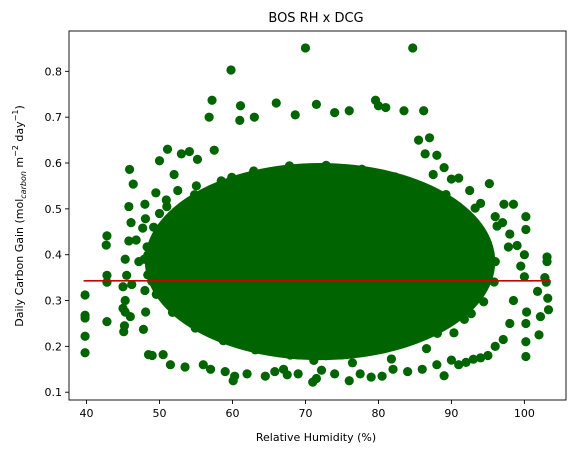  What do you see at coordinates (305, 413) in the screenshot?
I see `x-tick-label: 70` at bounding box center [305, 413].